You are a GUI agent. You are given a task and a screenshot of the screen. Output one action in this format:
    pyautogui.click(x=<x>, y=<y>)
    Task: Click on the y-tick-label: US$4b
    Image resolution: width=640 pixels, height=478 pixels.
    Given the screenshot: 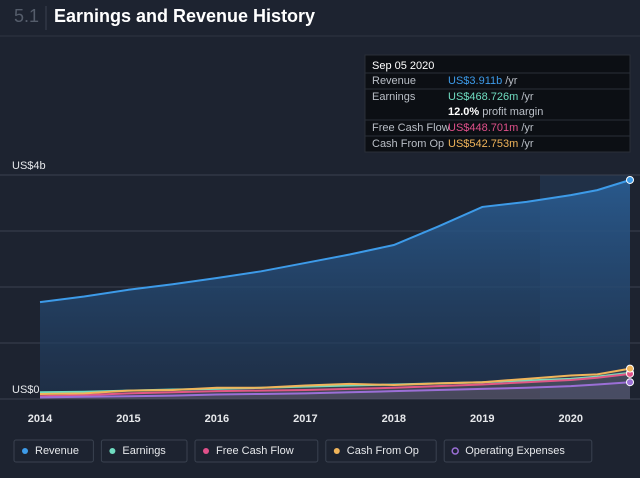 What is the action you would take?
    pyautogui.click(x=29, y=166)
    